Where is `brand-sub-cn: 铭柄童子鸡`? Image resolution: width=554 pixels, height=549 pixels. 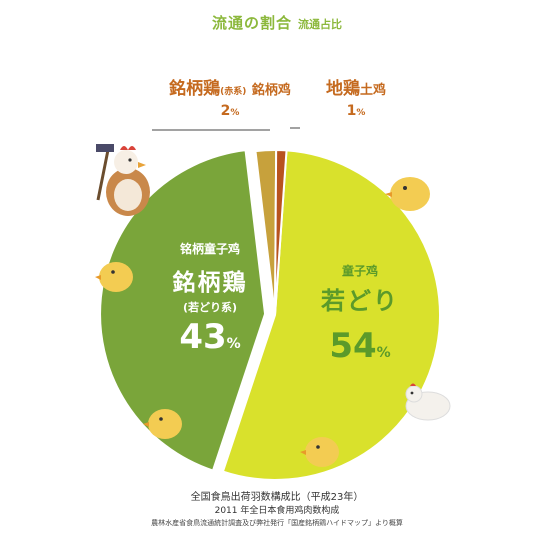
brand-sub-cn: 铭柄童子鸡 is located at coordinates (209, 249).